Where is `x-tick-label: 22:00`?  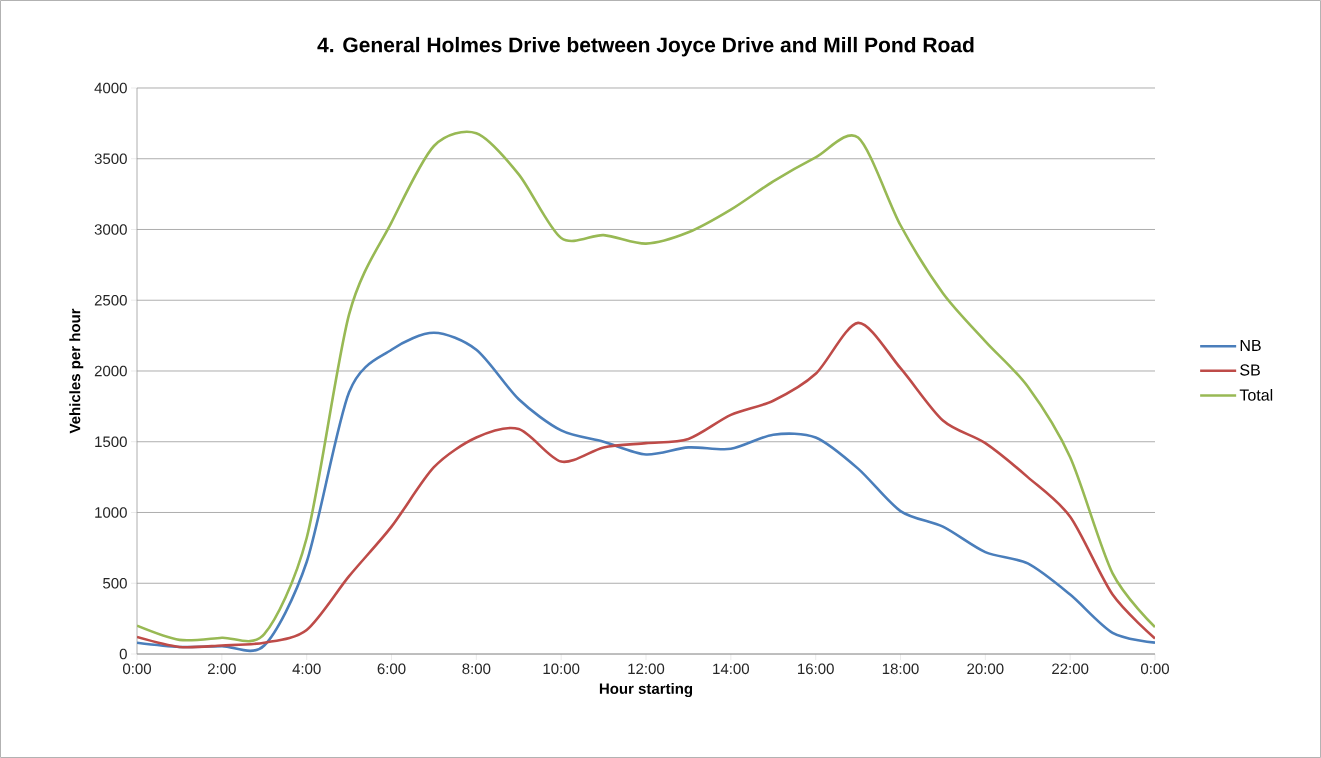
x-tick-label: 22:00 is located at coordinates (1070, 669).